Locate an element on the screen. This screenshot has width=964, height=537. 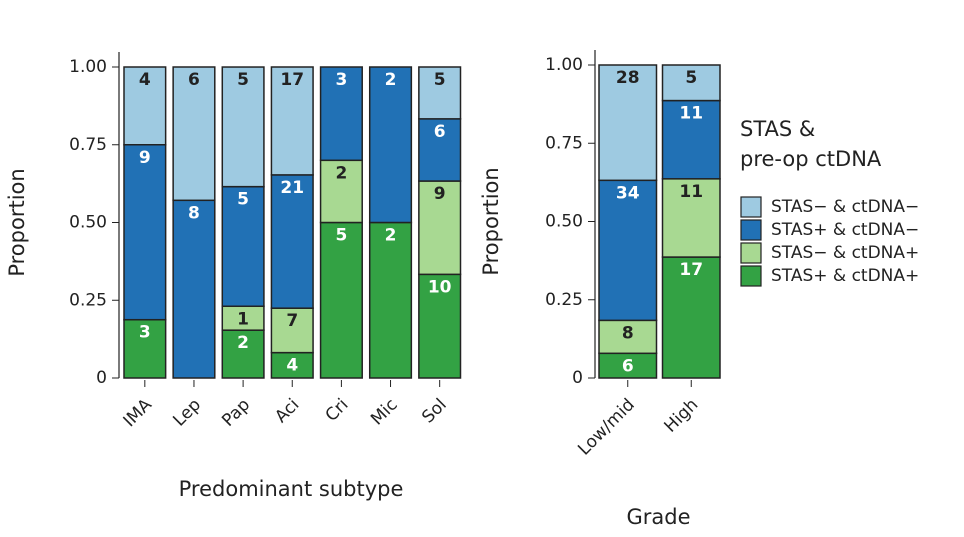
x-tick-label: Sol is located at coordinates (434, 411).